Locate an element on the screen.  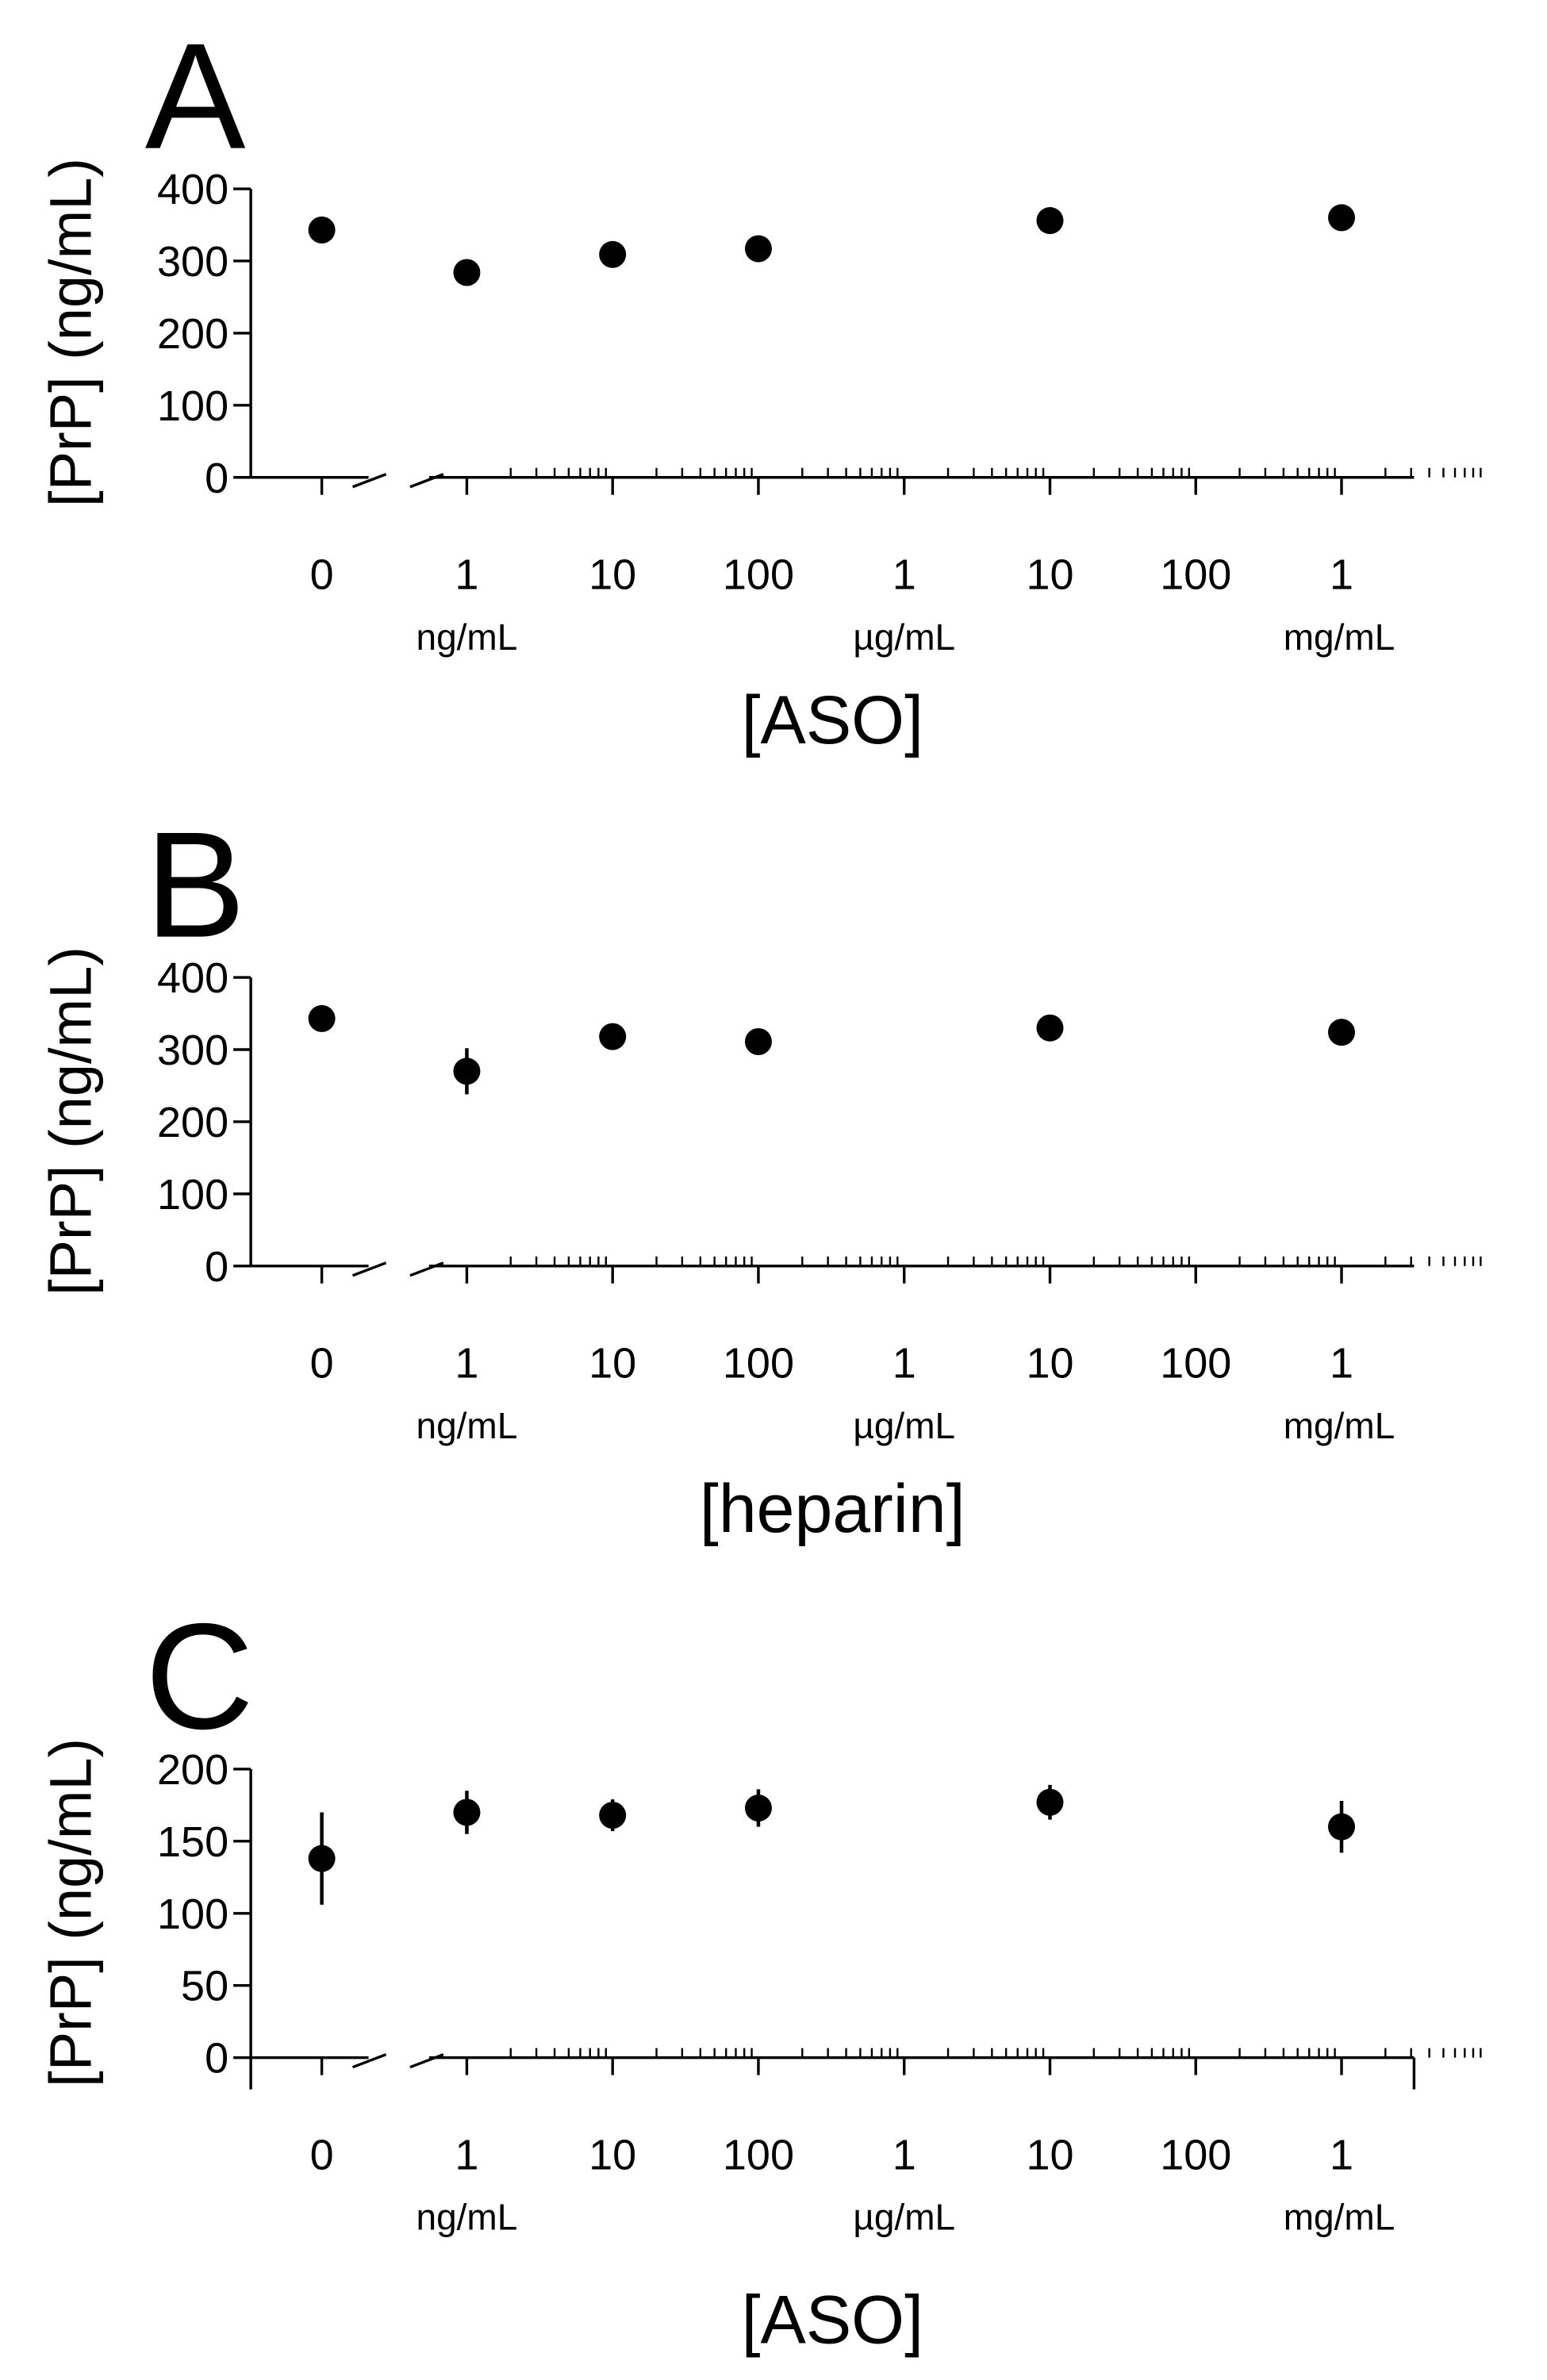
y-tick-label: 50 is located at coordinates (204, 1986).